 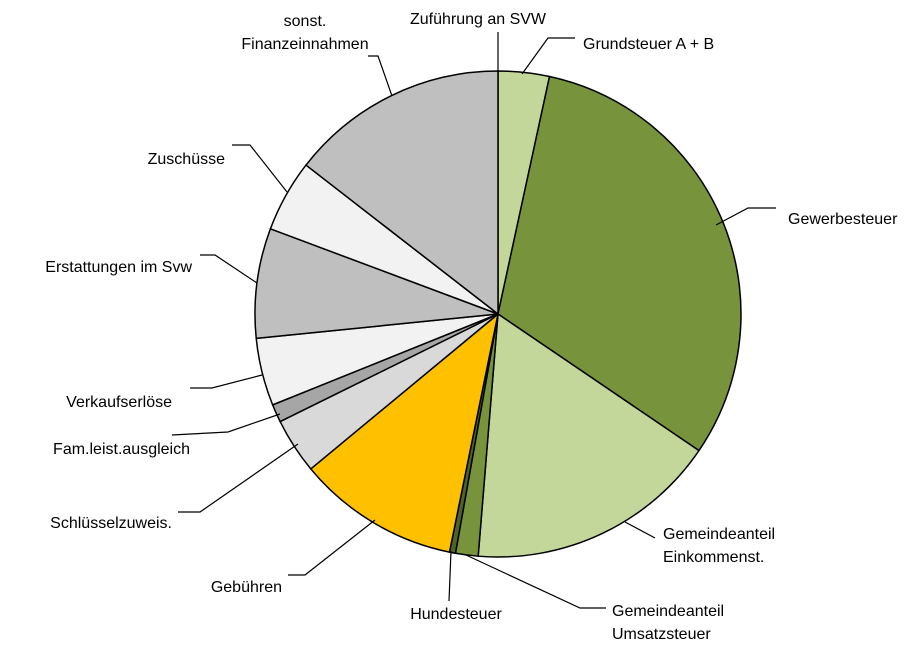 What do you see at coordinates (661, 634) in the screenshot?
I see `slice-label: Umsatzsteuer` at bounding box center [661, 634].